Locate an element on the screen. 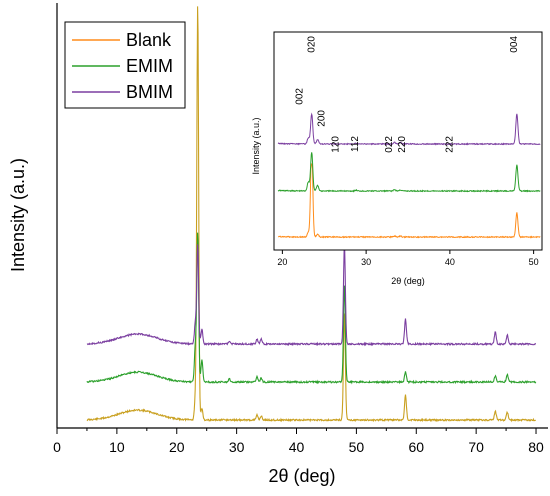 Image resolution: width=550 pixels, height=496 pixels. peak-label-020: 020 is located at coordinates (312, 44).